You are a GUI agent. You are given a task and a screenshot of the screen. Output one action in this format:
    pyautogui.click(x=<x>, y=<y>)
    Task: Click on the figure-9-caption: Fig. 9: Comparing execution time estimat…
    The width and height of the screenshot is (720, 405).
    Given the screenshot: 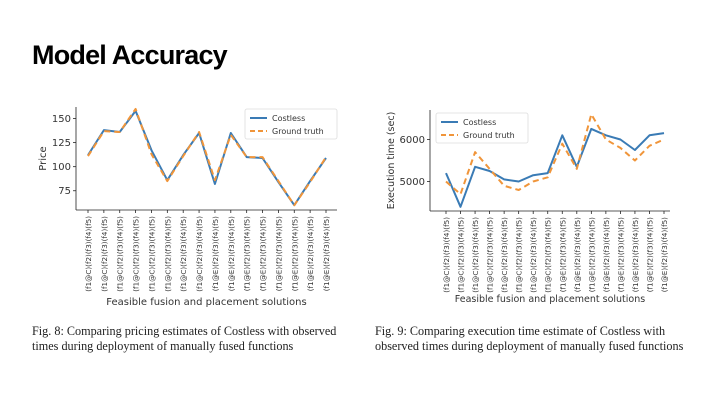 What is the action you would take?
    pyautogui.click(x=529, y=338)
    